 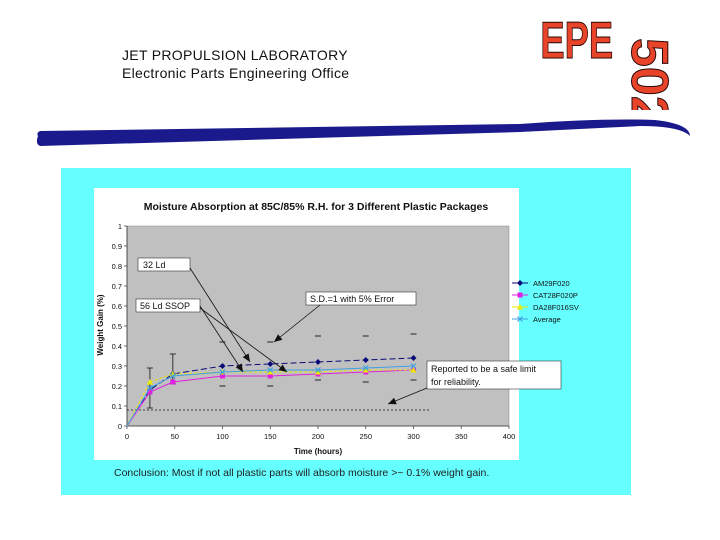 I want to click on x-tick-label: 300, so click(x=413, y=436).